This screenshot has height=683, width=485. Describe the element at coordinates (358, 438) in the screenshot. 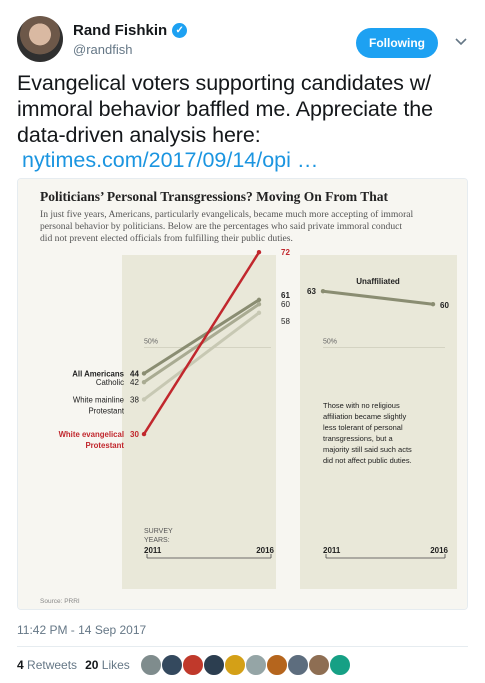

I see `note-line-4: transgressions, but a` at that location.